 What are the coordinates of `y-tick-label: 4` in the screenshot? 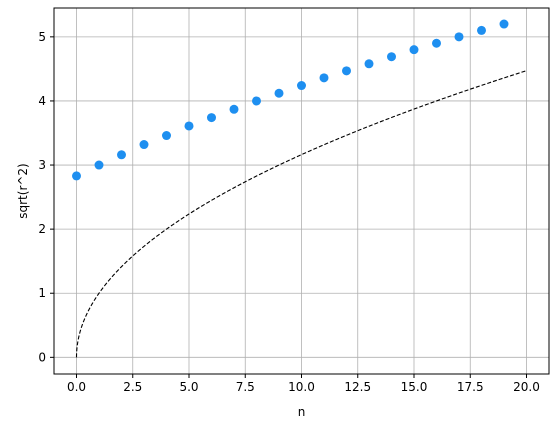 It's located at (42, 101).